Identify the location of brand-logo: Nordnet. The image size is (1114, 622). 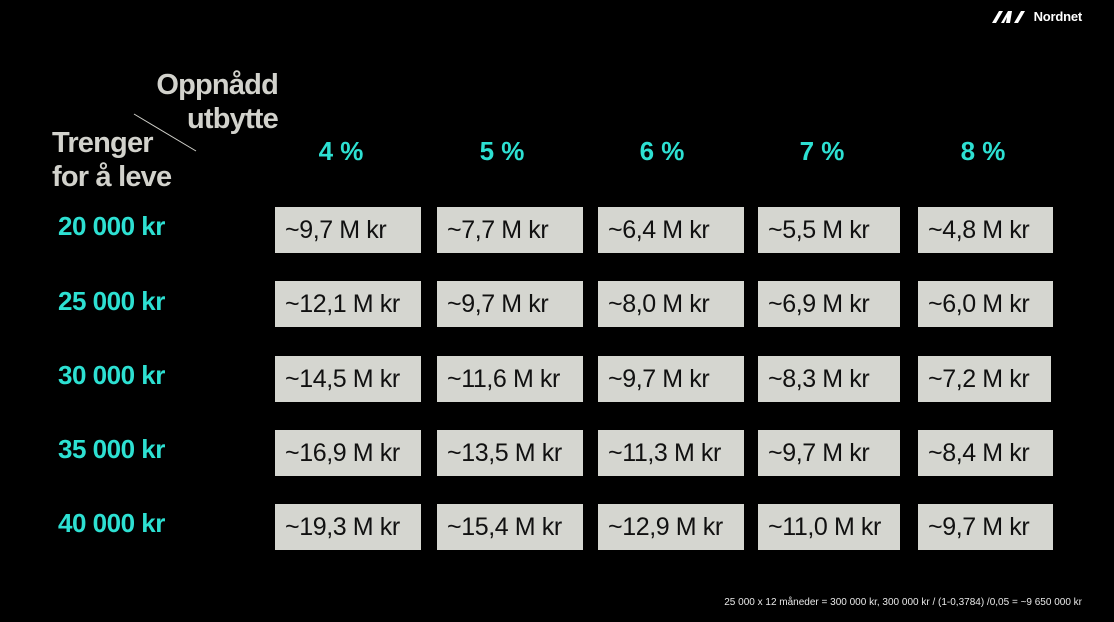
(1036, 16).